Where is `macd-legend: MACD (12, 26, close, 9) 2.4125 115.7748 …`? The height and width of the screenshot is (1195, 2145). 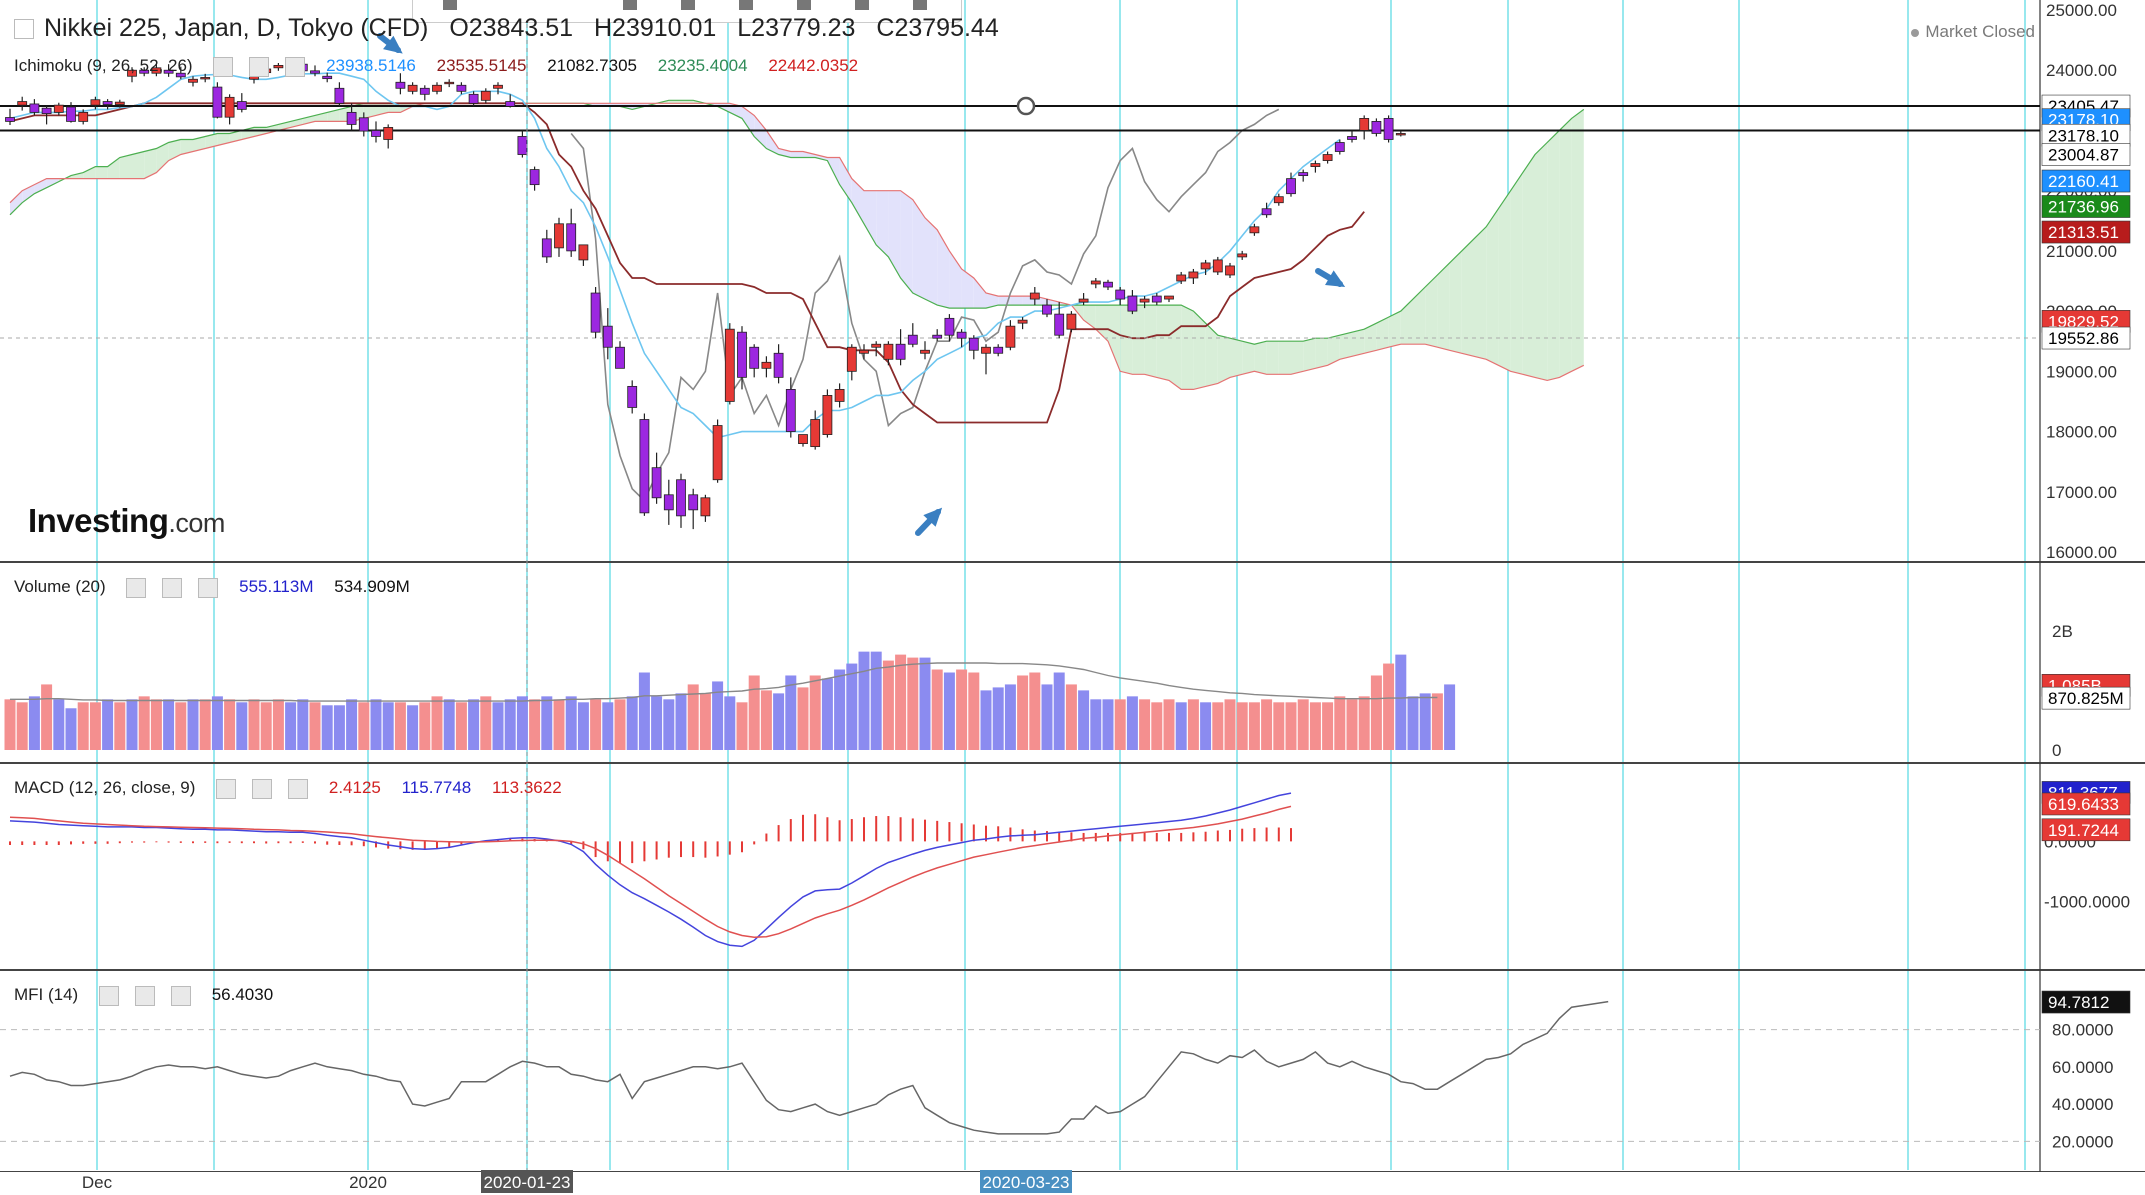 macd-legend: MACD (12, 26, close, 9) 2.4125 115.7748 … is located at coordinates (296, 788).